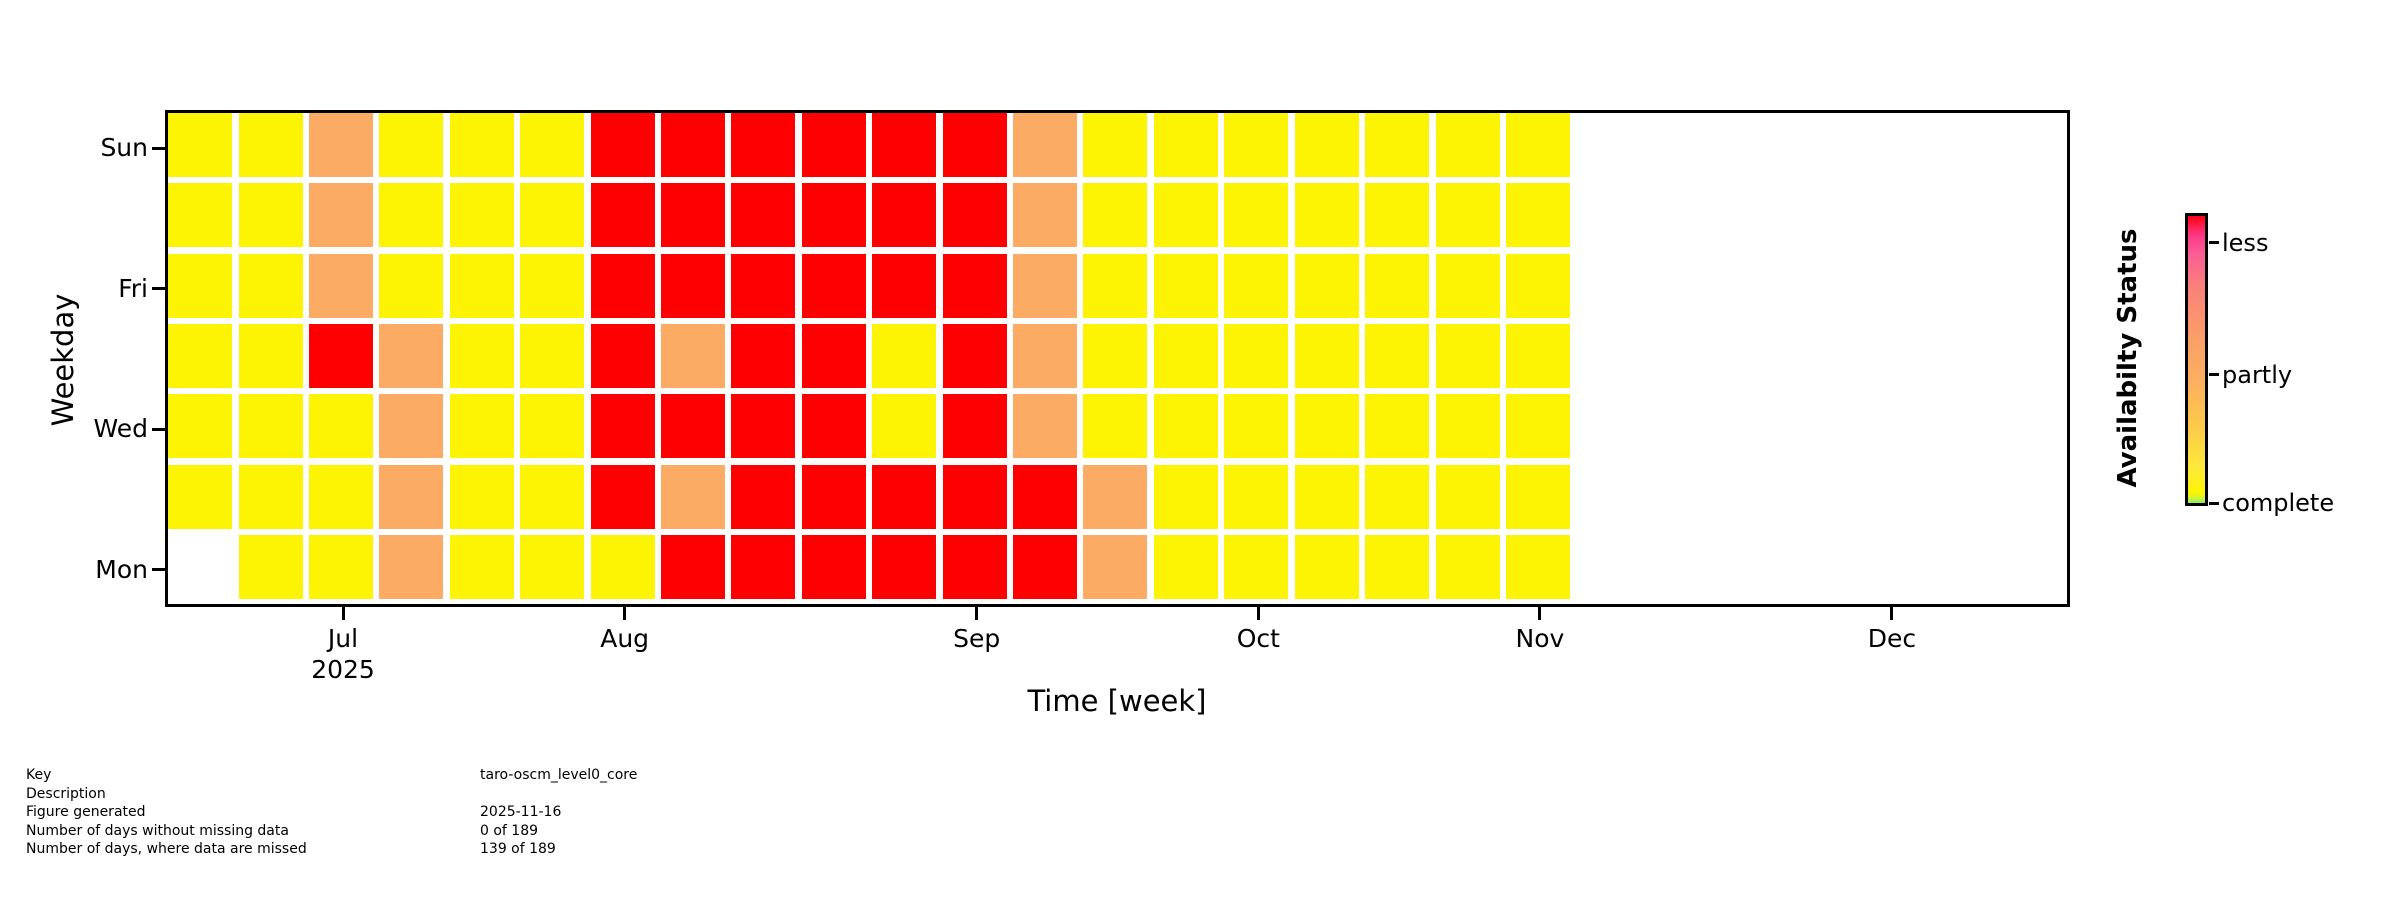 The width and height of the screenshot is (2400, 900). What do you see at coordinates (481, 426) in the screenshot?
I see `heatmap-cell-wed-w4` at bounding box center [481, 426].